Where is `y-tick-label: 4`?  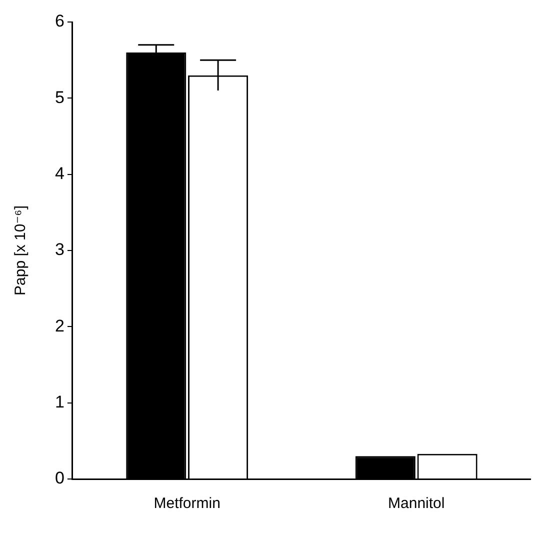
y-tick-label: 4 is located at coordinates (59, 174).